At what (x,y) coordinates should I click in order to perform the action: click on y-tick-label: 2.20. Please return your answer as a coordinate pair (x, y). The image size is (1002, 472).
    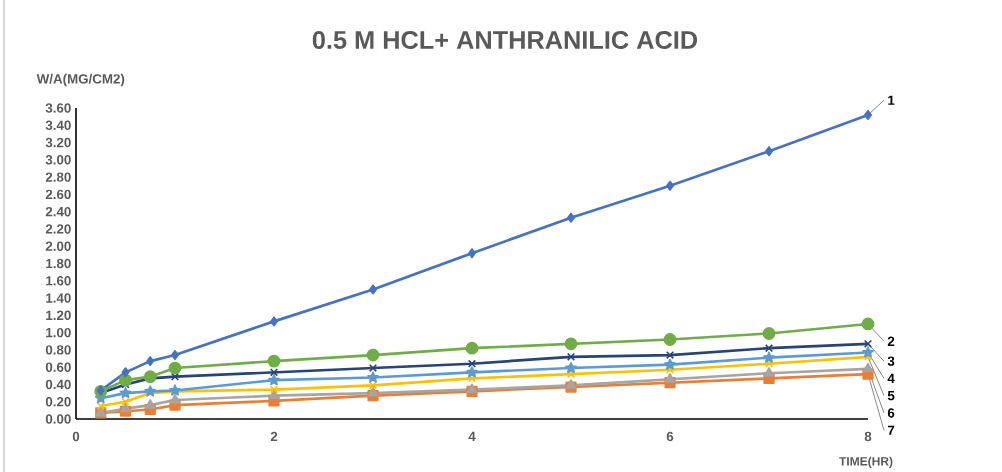
    Looking at the image, I should click on (58, 229).